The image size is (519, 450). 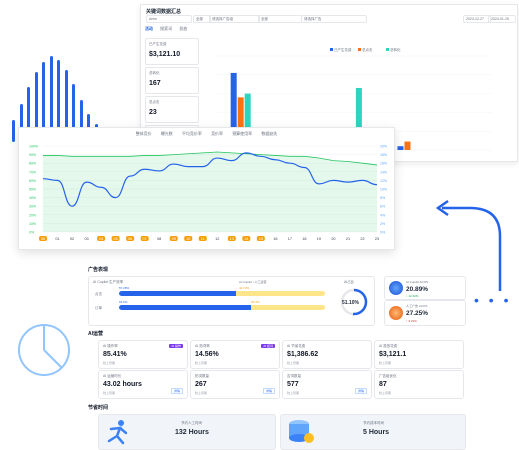 I want to click on legend-item: 整体竞价, so click(x=143, y=133).